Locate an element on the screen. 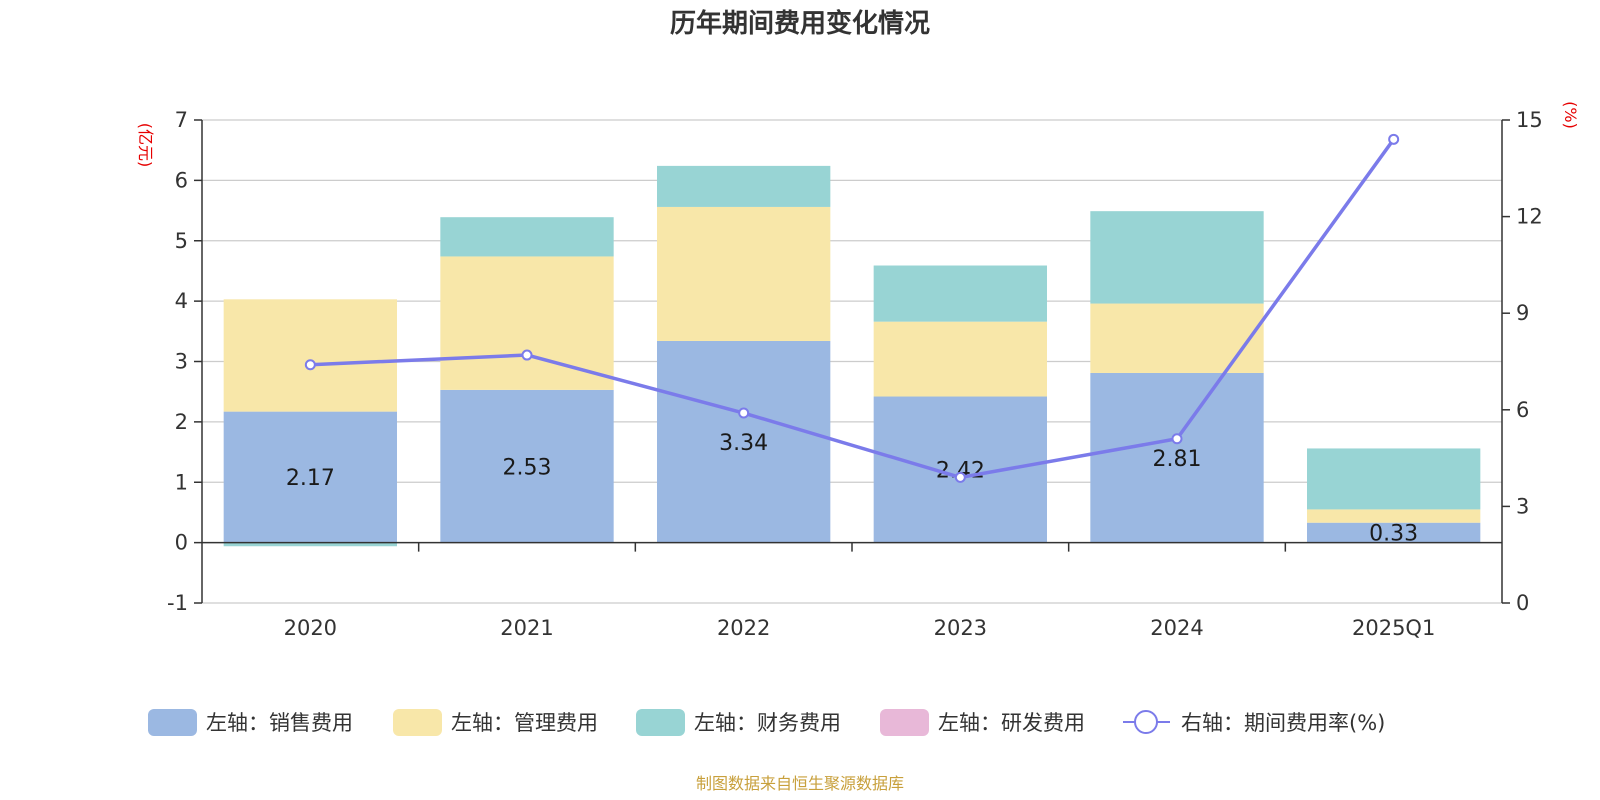 This screenshot has height=800, width=1600. x-axis-tick-label: 2020 is located at coordinates (310, 628).